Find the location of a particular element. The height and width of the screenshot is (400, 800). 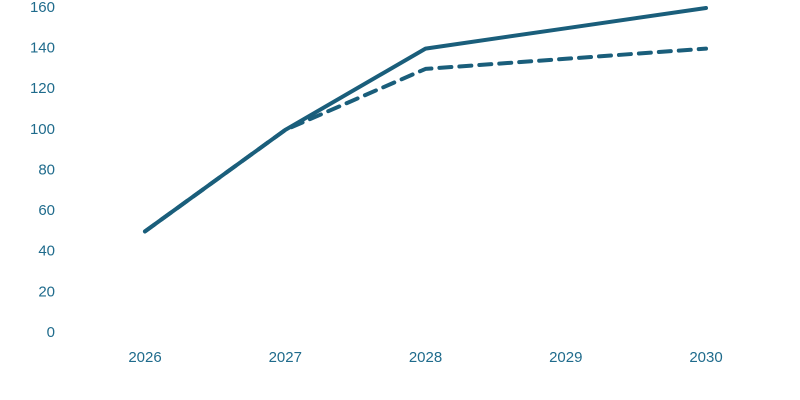

y-tick-label: 160 is located at coordinates (42, 8).